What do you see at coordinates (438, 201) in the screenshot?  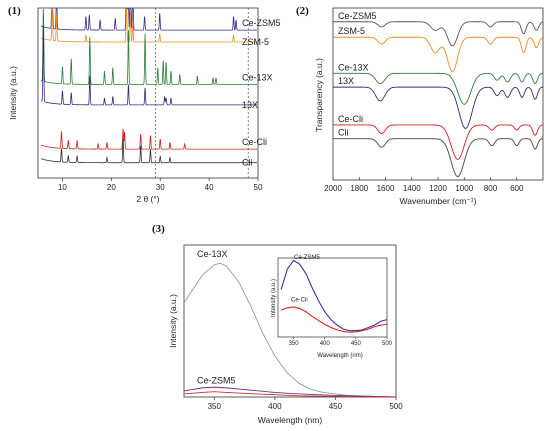 I see `ftir-x-axis-label: Wavenumber (cm⁻¹)` at bounding box center [438, 201].